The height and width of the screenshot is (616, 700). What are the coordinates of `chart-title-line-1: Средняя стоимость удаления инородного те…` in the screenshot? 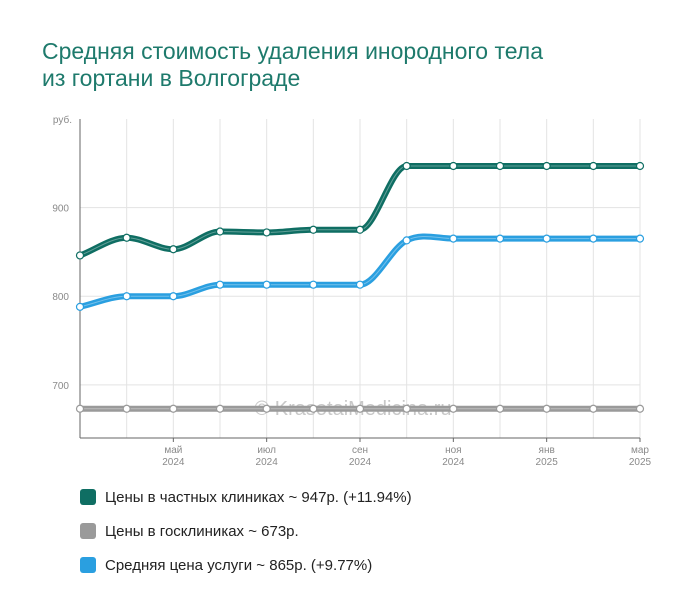 It's located at (293, 51).